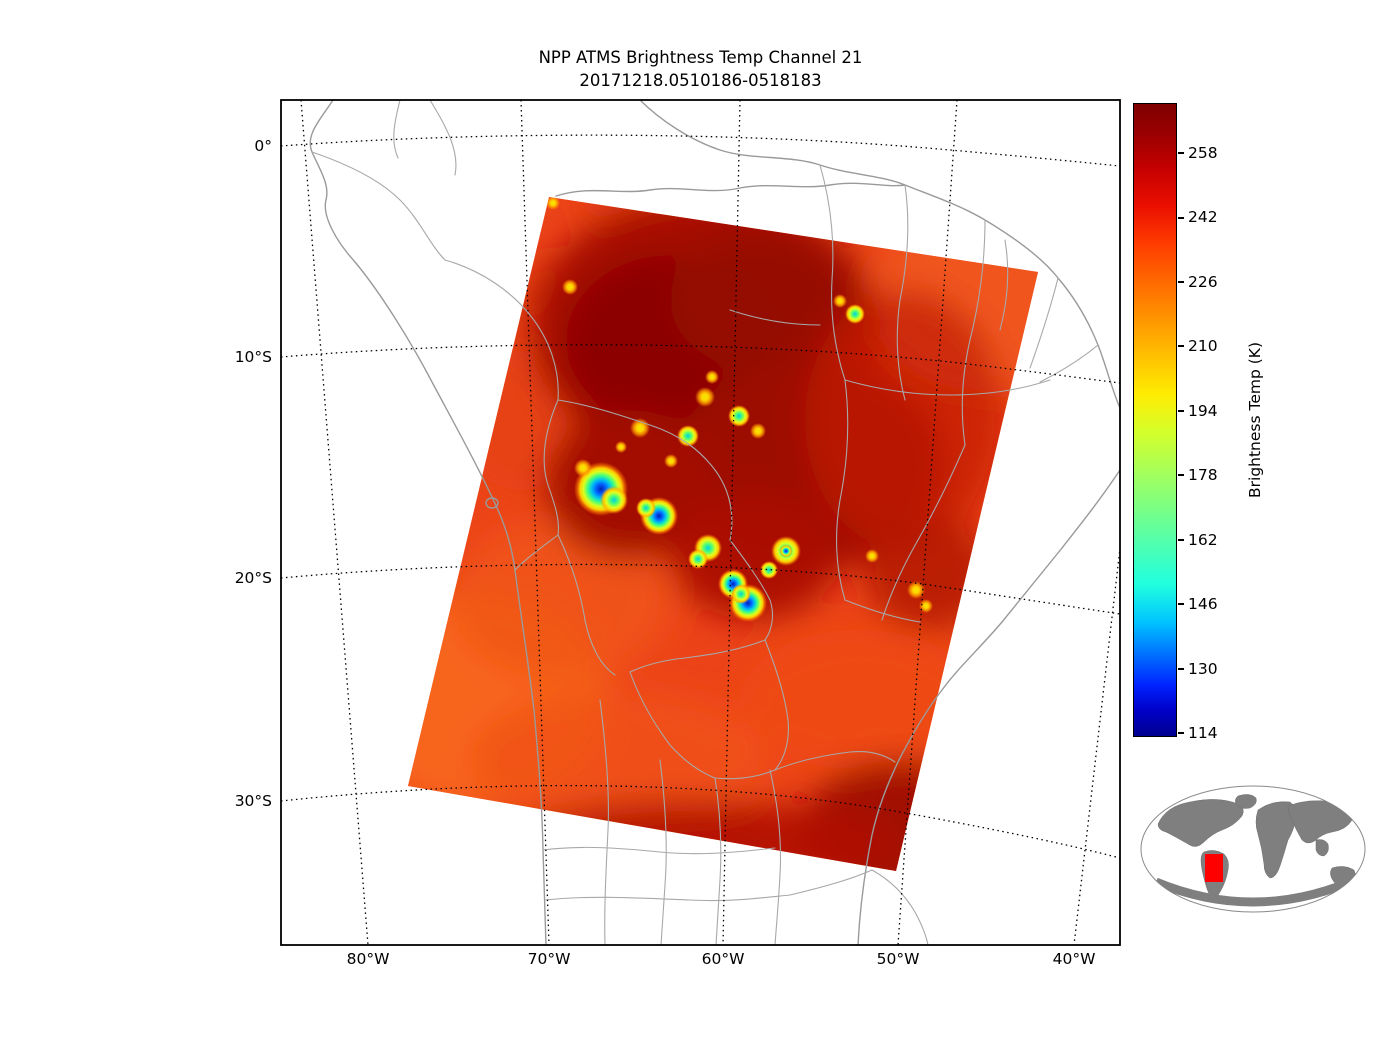  Describe the element at coordinates (253, 357) in the screenshot. I see `lat-tick-10s: 10°S` at that location.